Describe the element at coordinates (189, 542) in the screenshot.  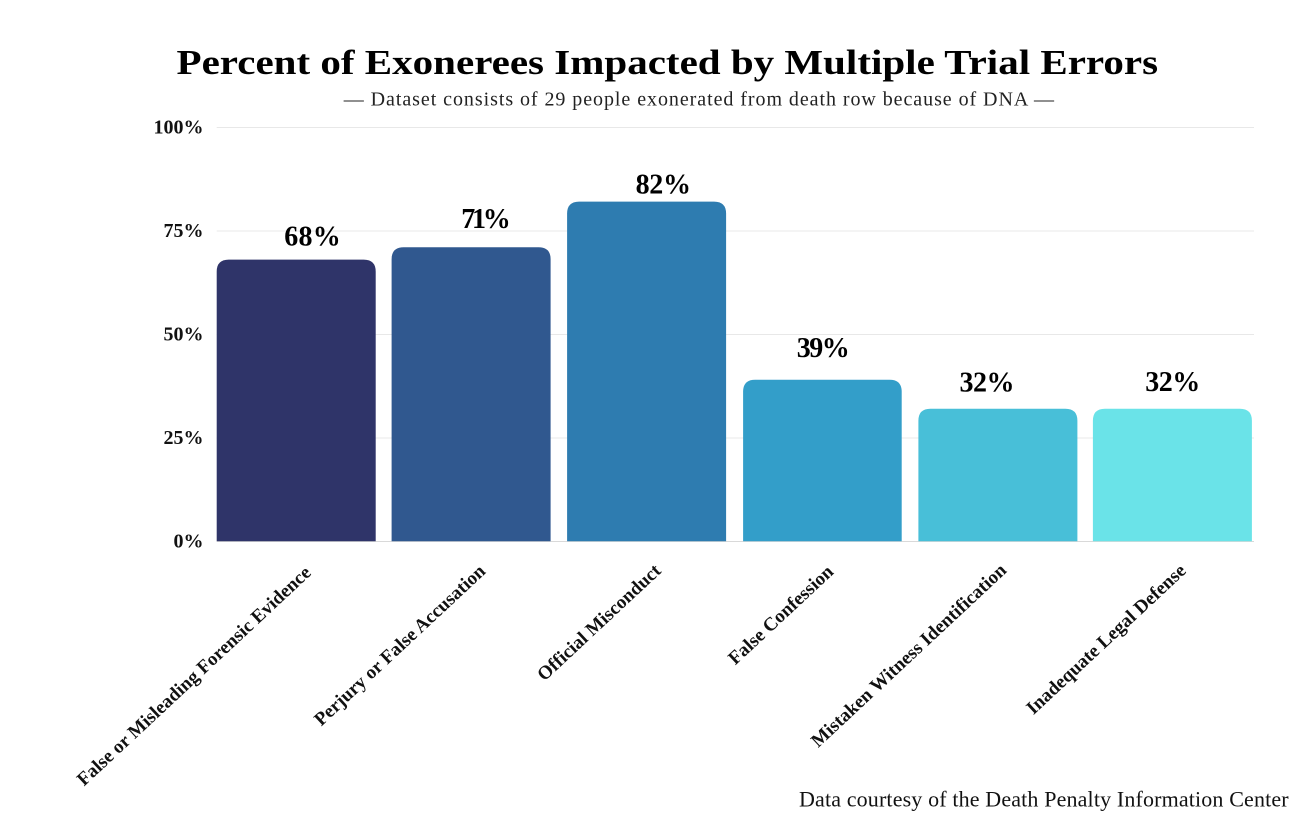
I see `svg-text: 0%` at that location.